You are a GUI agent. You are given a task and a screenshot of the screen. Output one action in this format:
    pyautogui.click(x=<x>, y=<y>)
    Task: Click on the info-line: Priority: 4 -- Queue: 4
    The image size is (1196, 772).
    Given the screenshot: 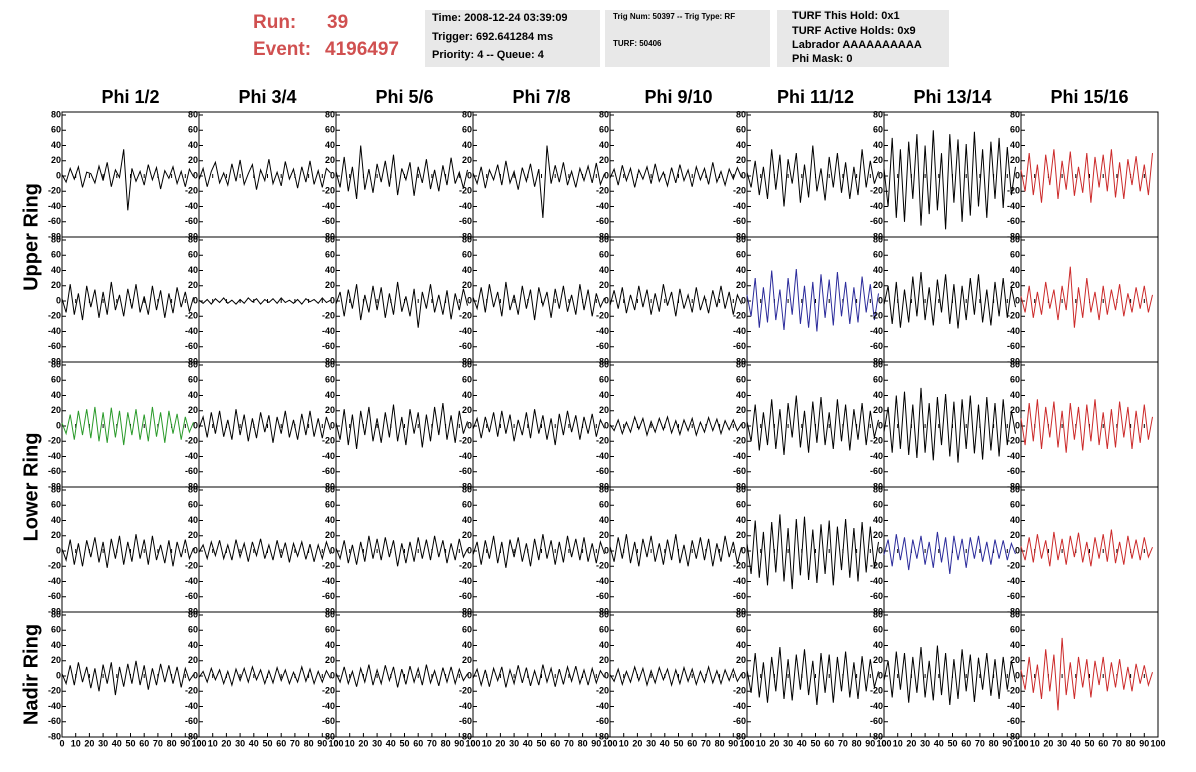 What is the action you would take?
    pyautogui.click(x=488, y=55)
    